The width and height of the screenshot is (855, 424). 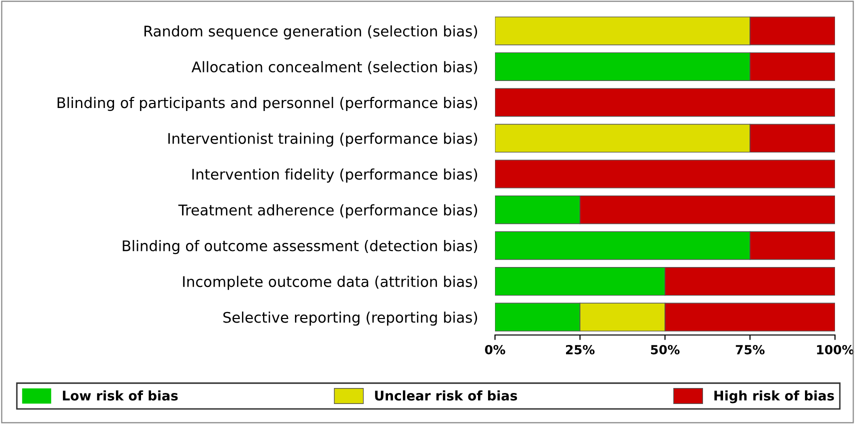 What do you see at coordinates (335, 67) in the screenshot?
I see `y-tick-label: Allocation concealment (selection bias)` at bounding box center [335, 67].